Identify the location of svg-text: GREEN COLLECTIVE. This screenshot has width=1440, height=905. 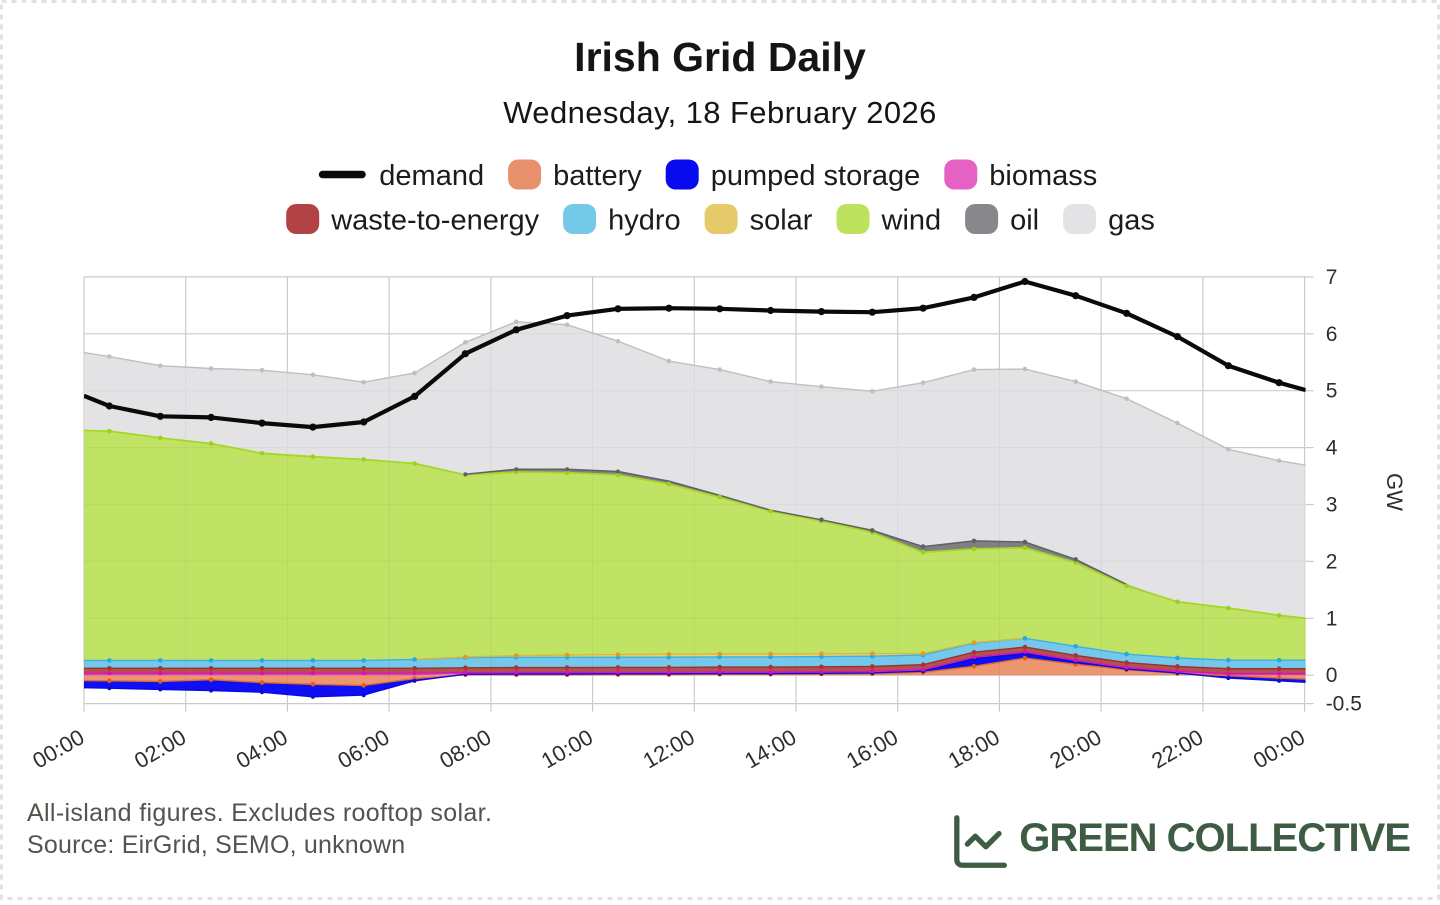
(1214, 838).